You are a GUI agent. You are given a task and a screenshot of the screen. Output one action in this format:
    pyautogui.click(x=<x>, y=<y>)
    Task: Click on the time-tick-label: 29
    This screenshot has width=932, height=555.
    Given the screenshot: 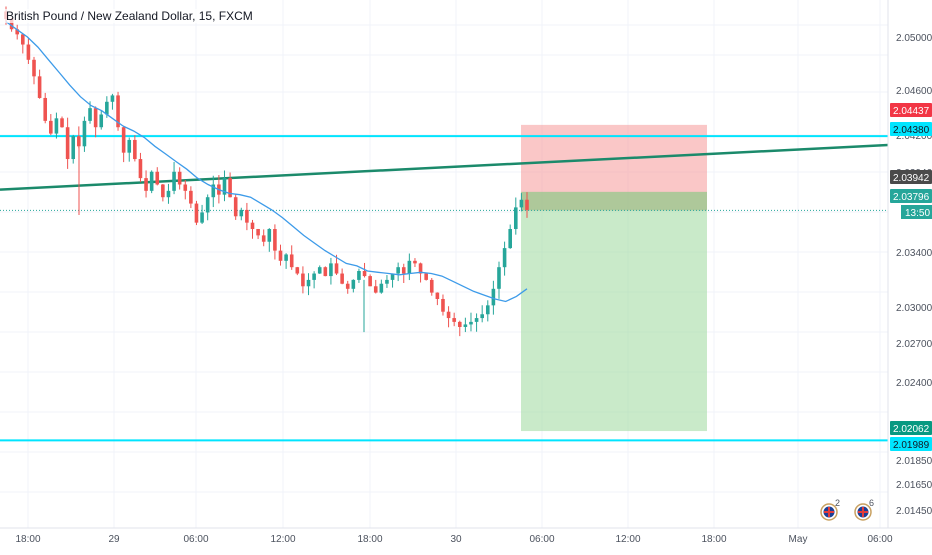 What is the action you would take?
    pyautogui.click(x=114, y=539)
    